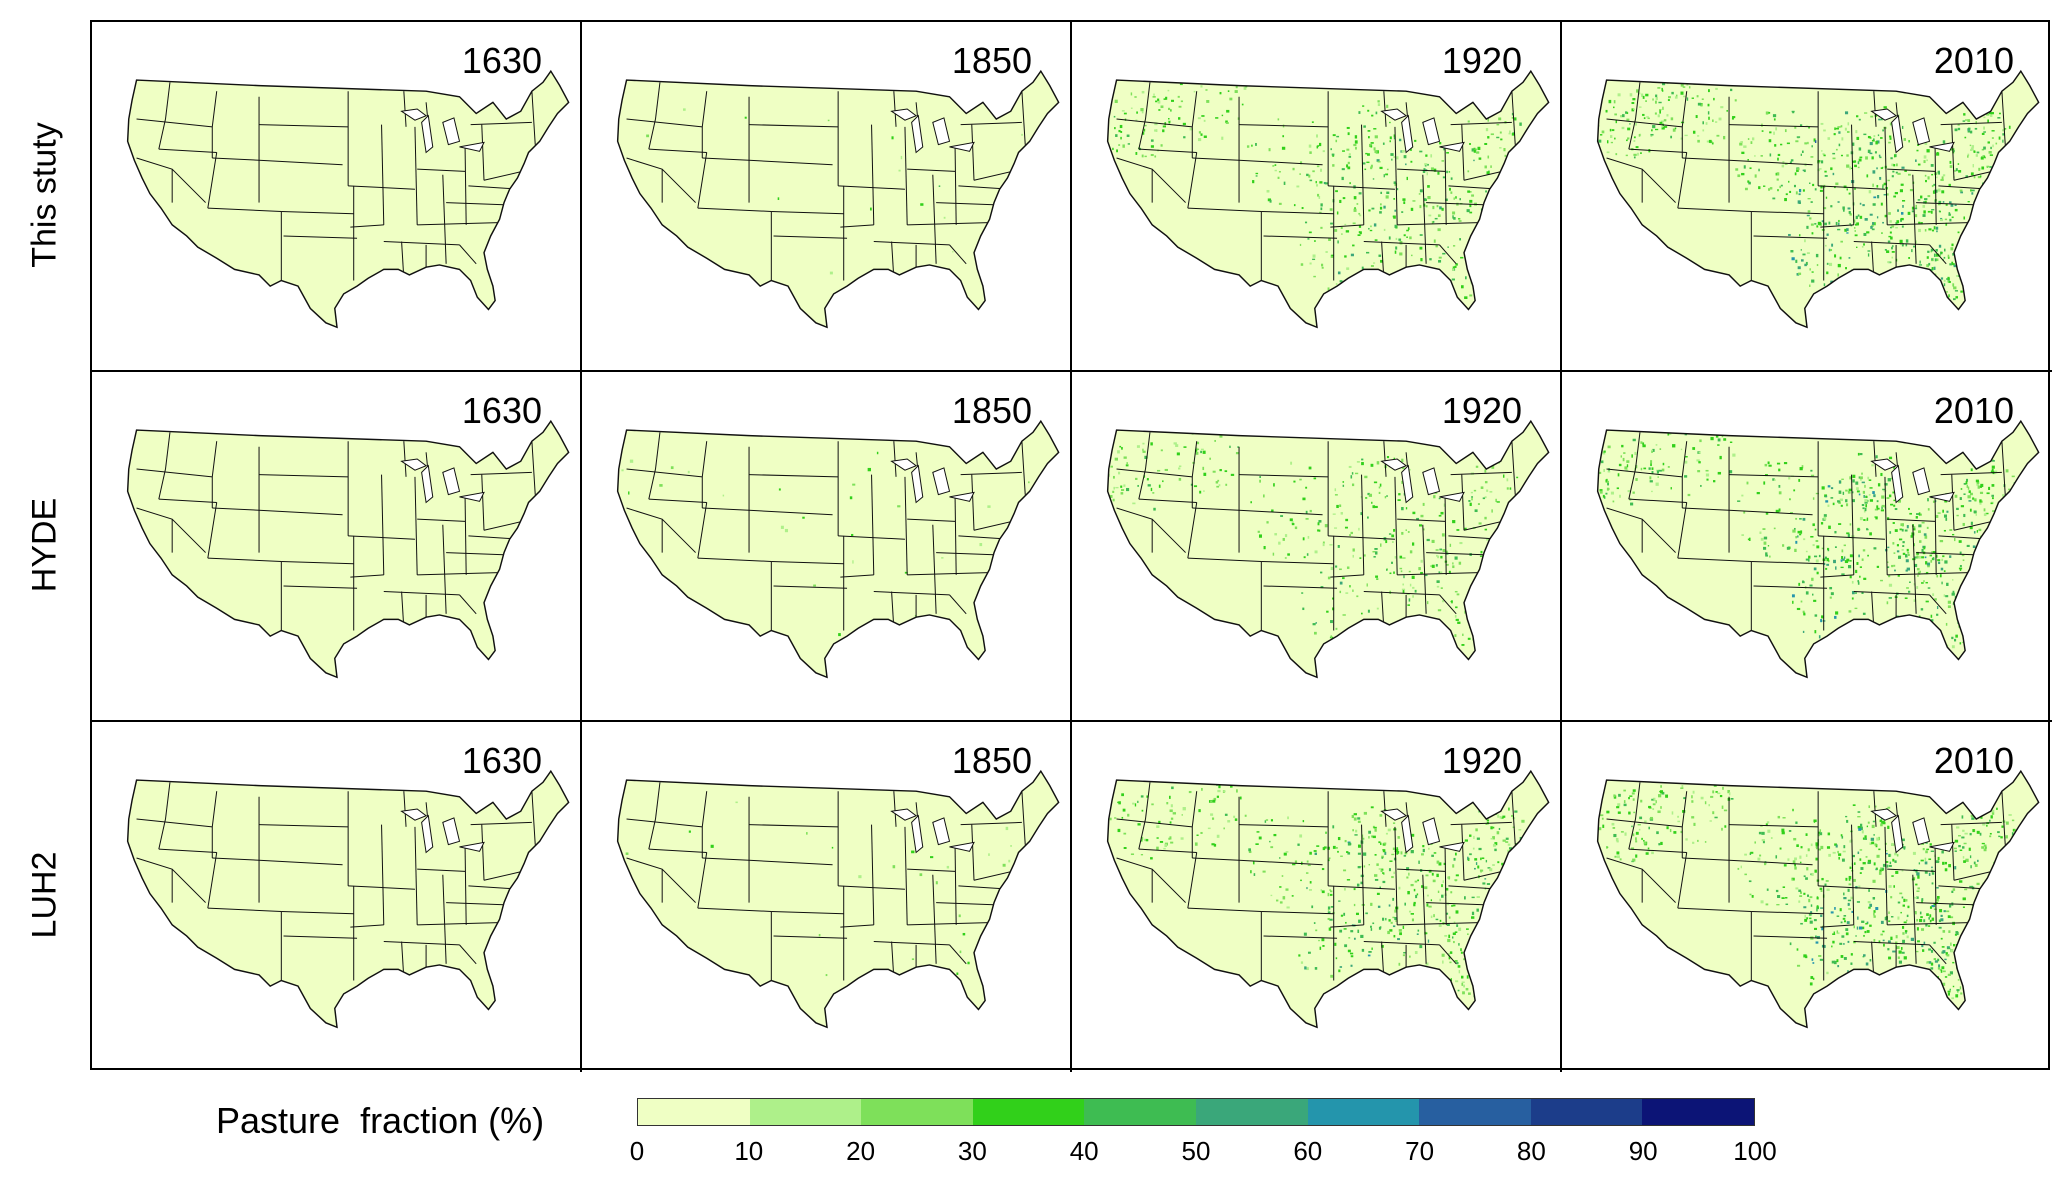 The width and height of the screenshot is (2067, 1178). I want to click on map-panel-hyde-1630: 1630, so click(337, 547).